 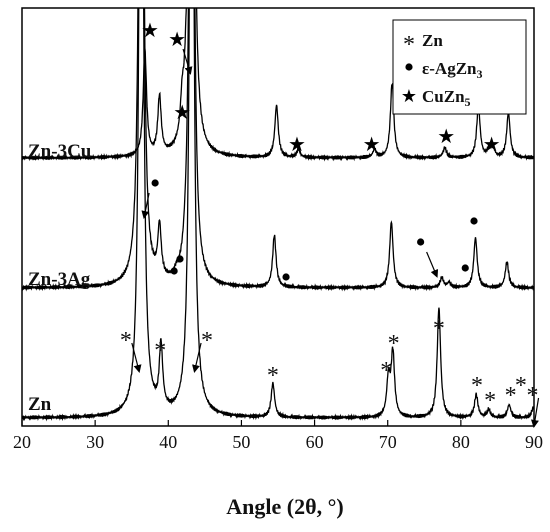 I want to click on legend-label: CuZn5, so click(x=446, y=98).